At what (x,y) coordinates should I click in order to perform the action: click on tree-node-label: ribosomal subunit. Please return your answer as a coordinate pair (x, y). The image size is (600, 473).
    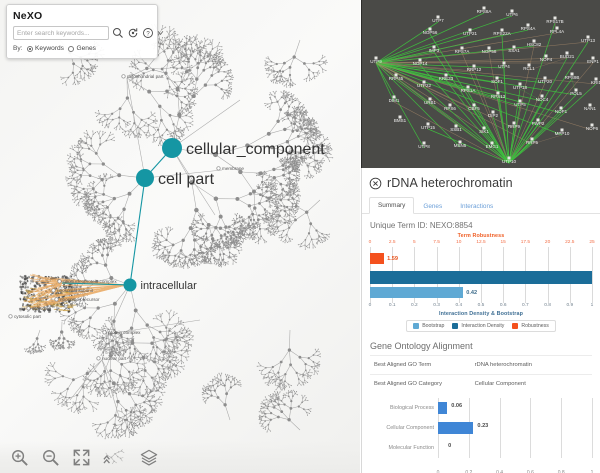
    Looking at the image, I should click on (72, 290).